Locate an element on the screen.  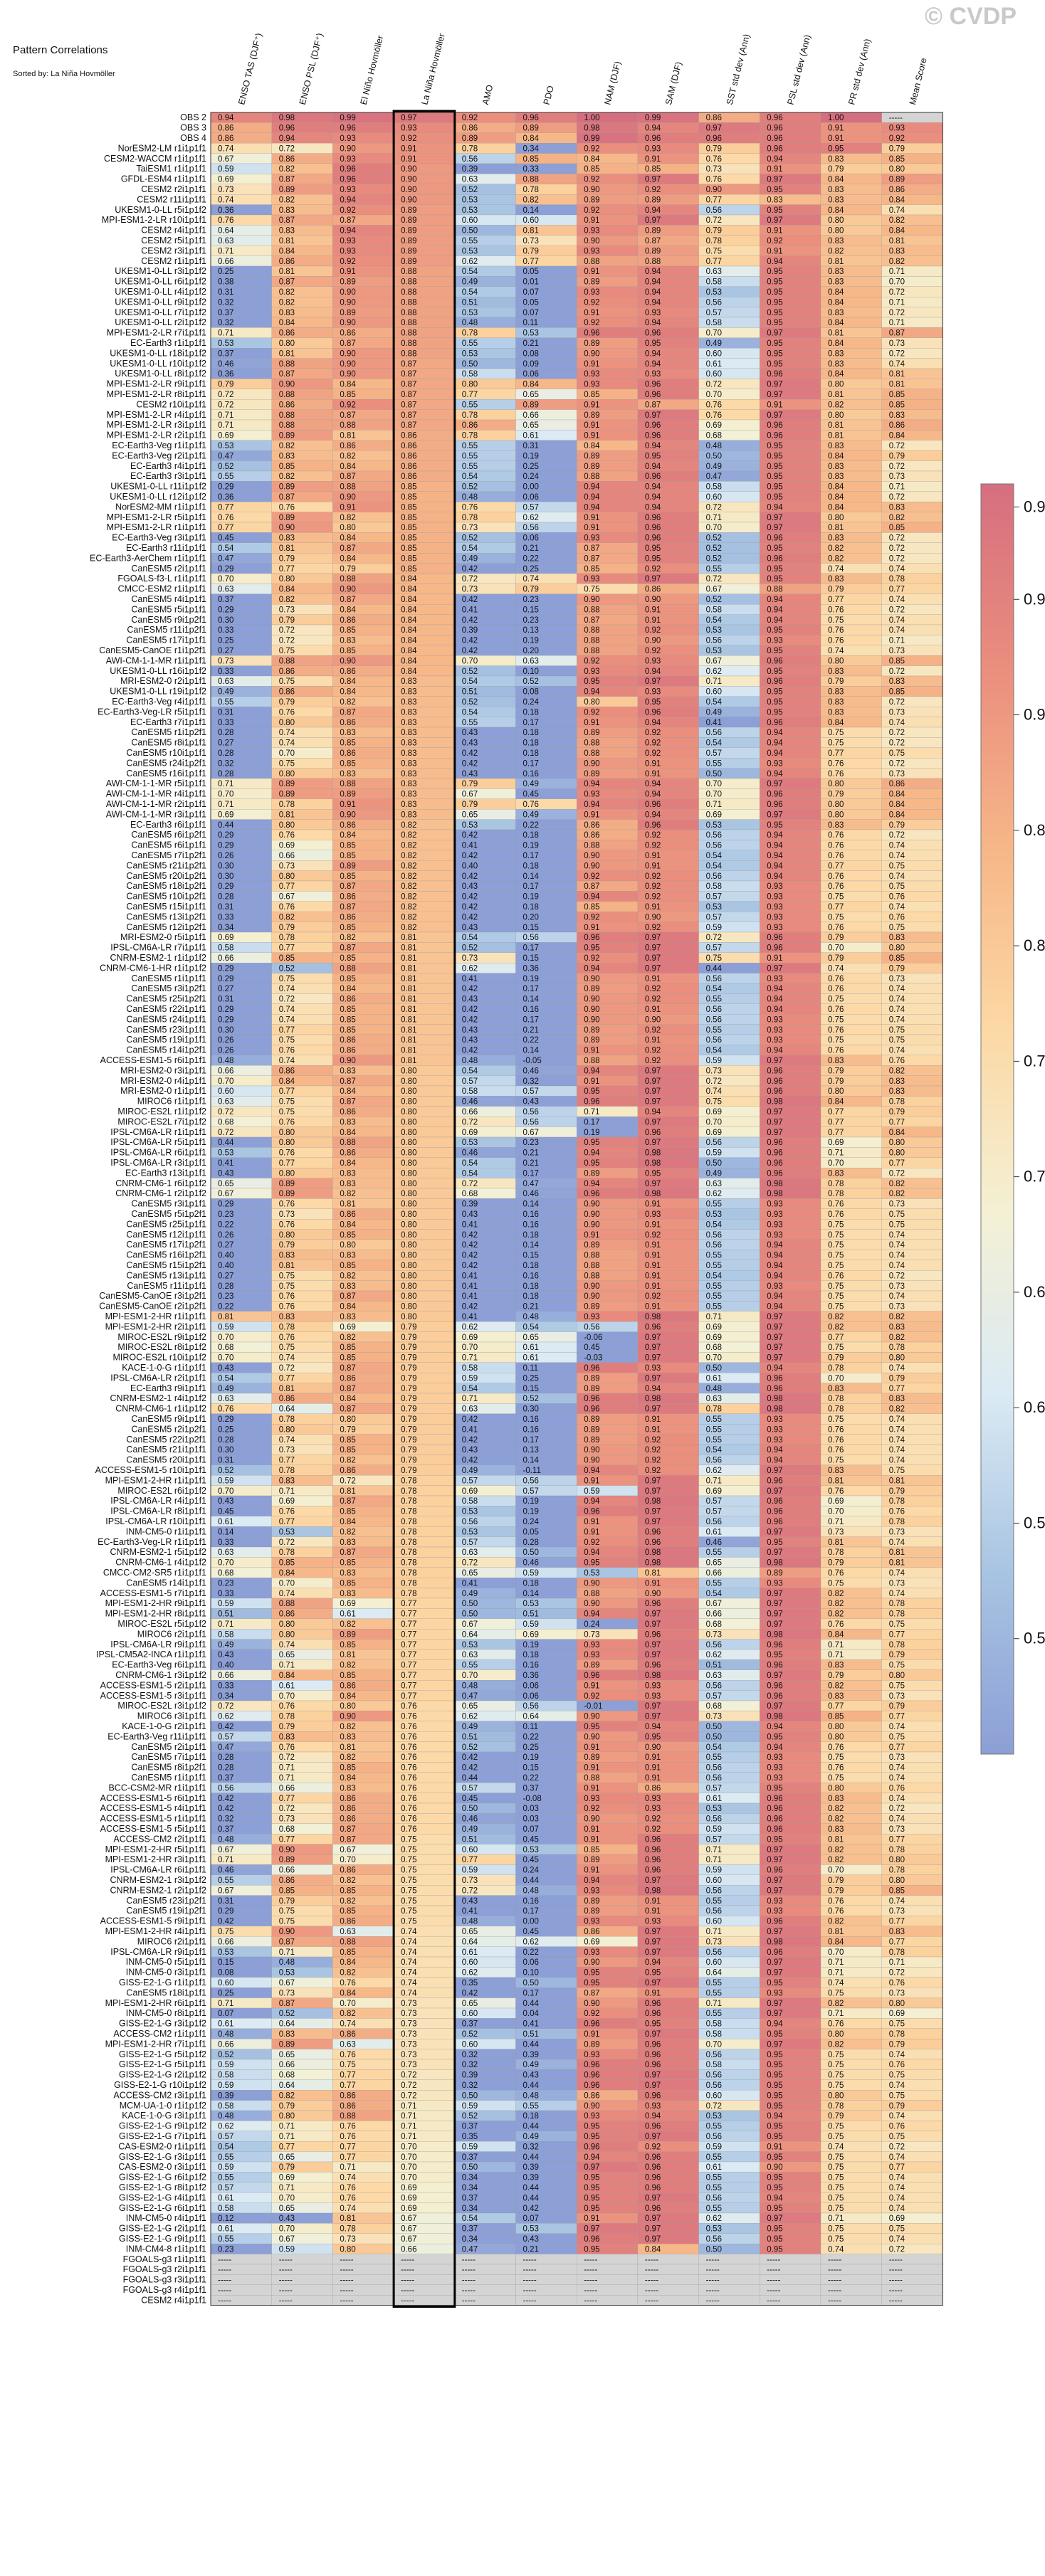
cell-value: 0.03 is located at coordinates (531, 1820).